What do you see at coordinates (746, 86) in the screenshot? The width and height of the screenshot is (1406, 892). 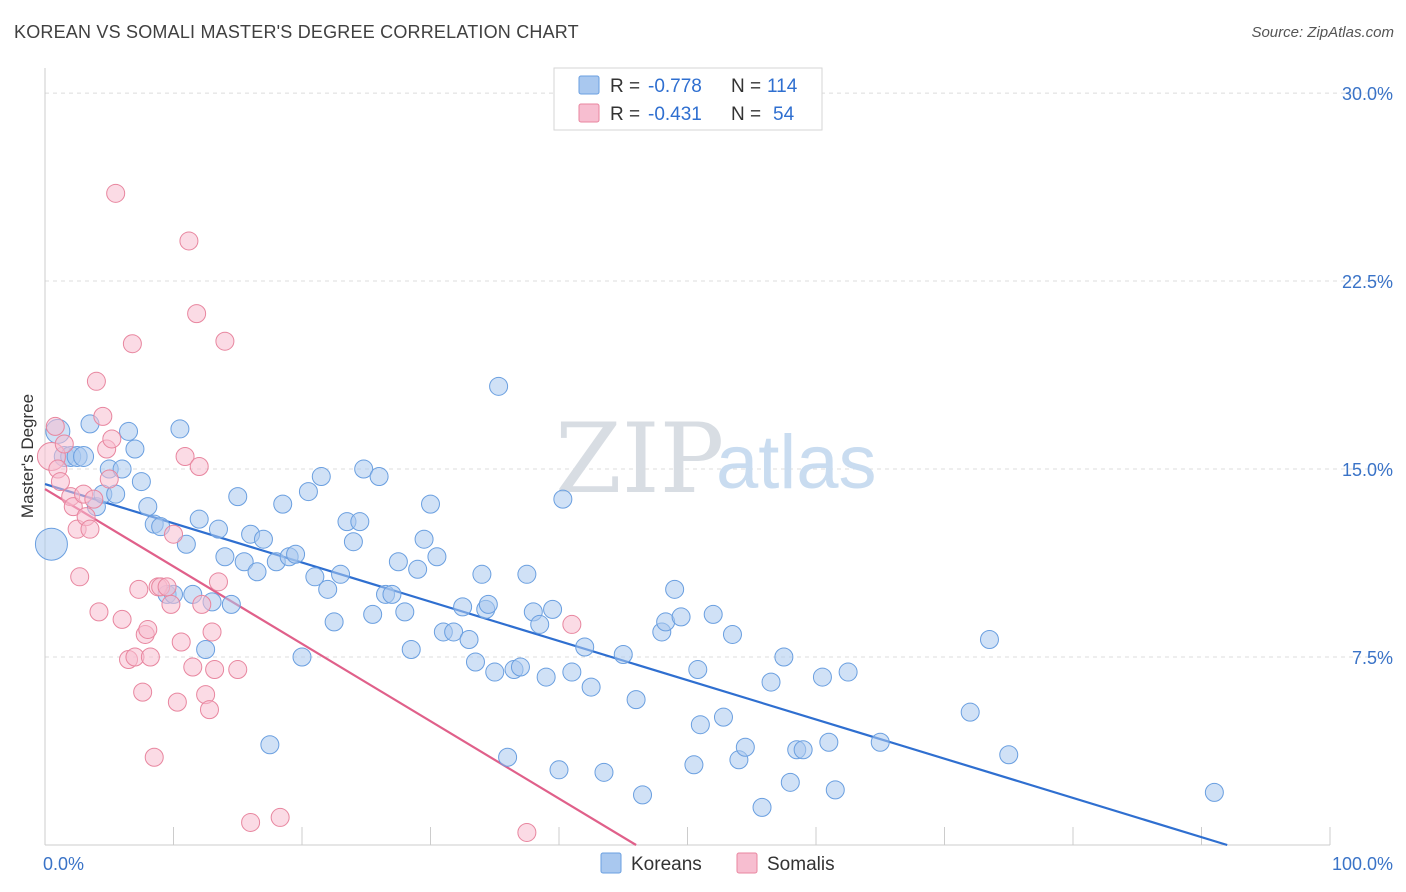 I see `legend-korean-n-label: N =` at bounding box center [746, 86].